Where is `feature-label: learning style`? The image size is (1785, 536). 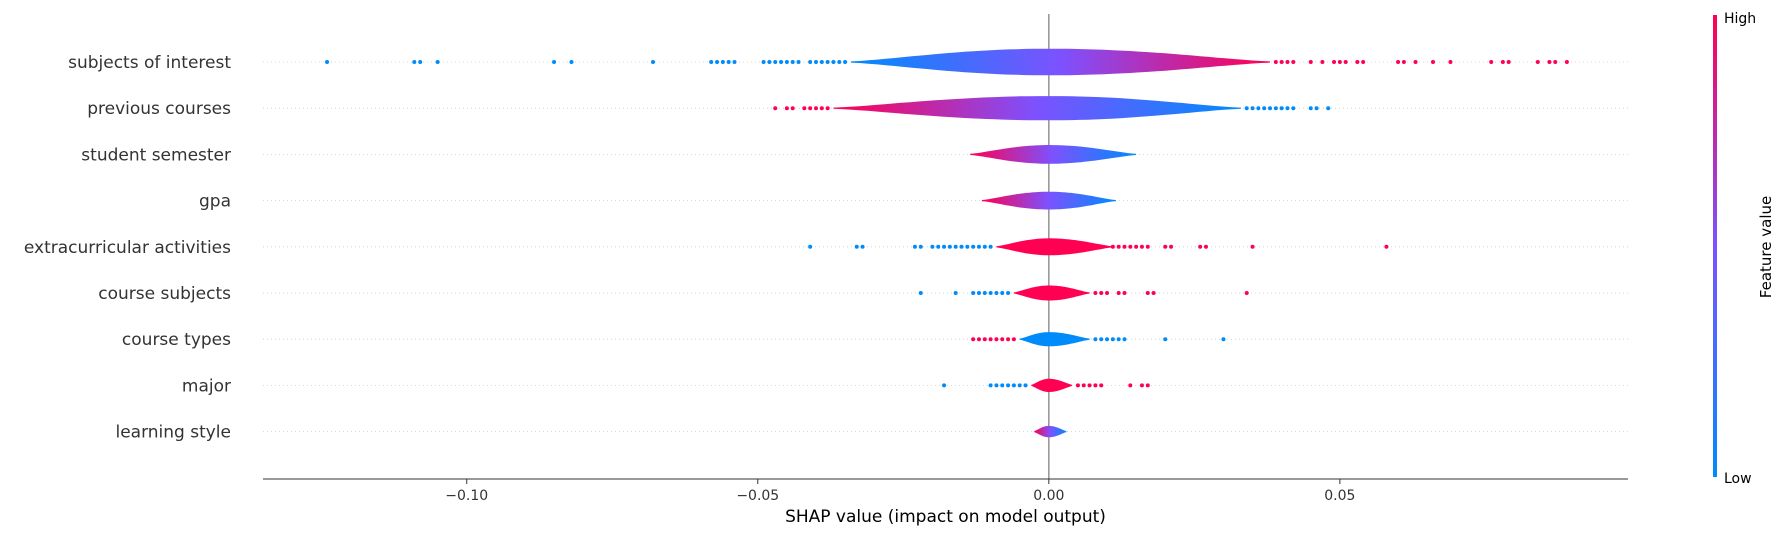 feature-label: learning style is located at coordinates (173, 433).